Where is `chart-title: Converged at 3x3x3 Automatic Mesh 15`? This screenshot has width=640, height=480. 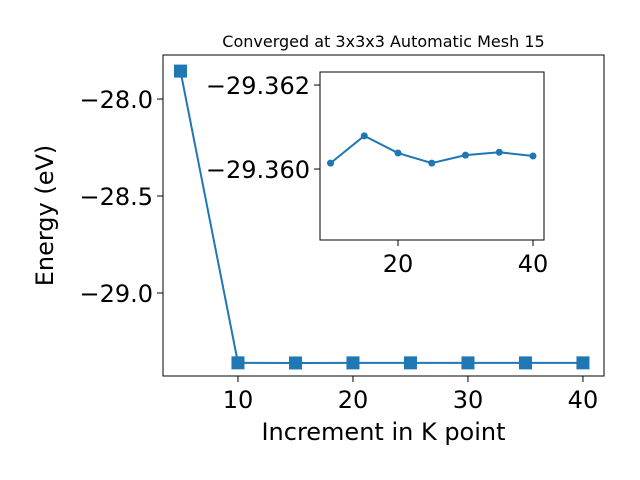
chart-title: Converged at 3x3x3 Automatic Mesh 15 is located at coordinates (383, 41).